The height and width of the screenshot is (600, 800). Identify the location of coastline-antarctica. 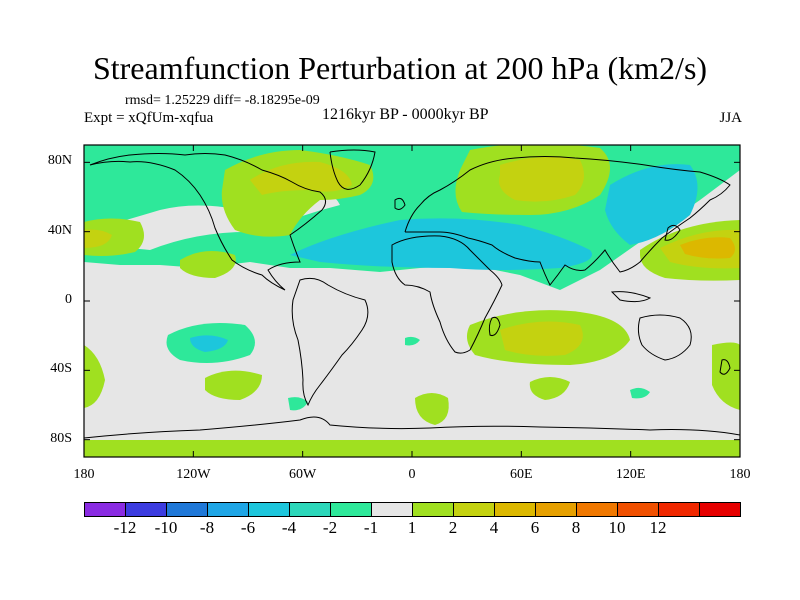
(412, 427).